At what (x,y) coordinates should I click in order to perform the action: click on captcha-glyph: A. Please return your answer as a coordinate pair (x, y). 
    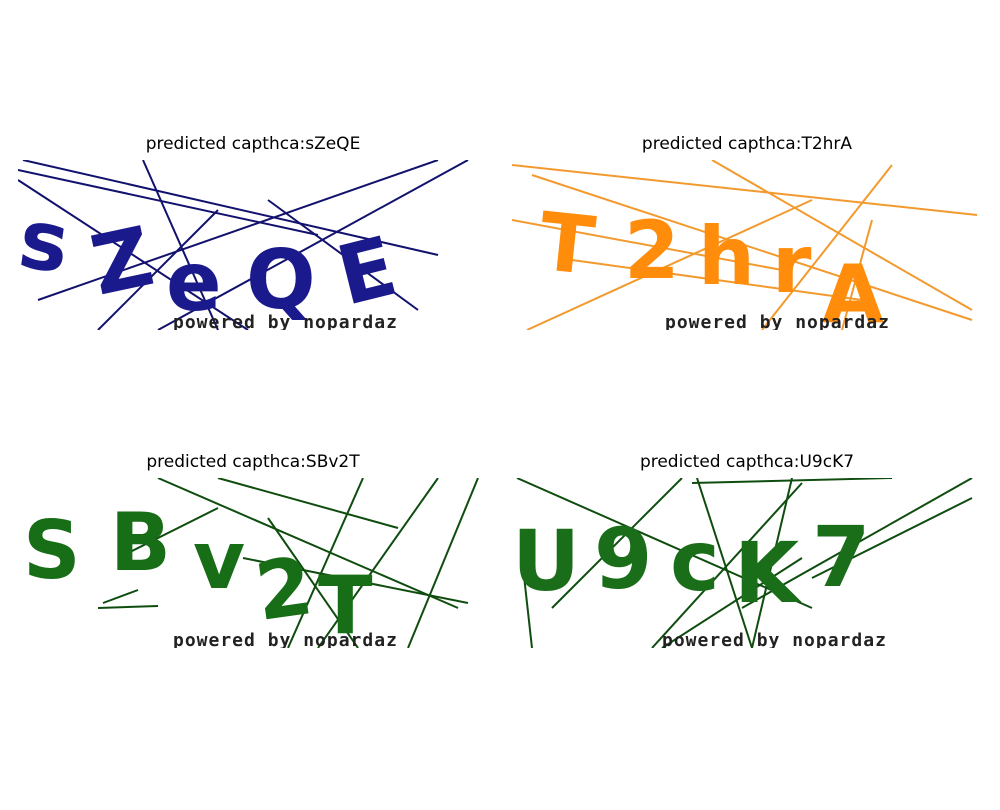
    Looking at the image, I should click on (853, 289).